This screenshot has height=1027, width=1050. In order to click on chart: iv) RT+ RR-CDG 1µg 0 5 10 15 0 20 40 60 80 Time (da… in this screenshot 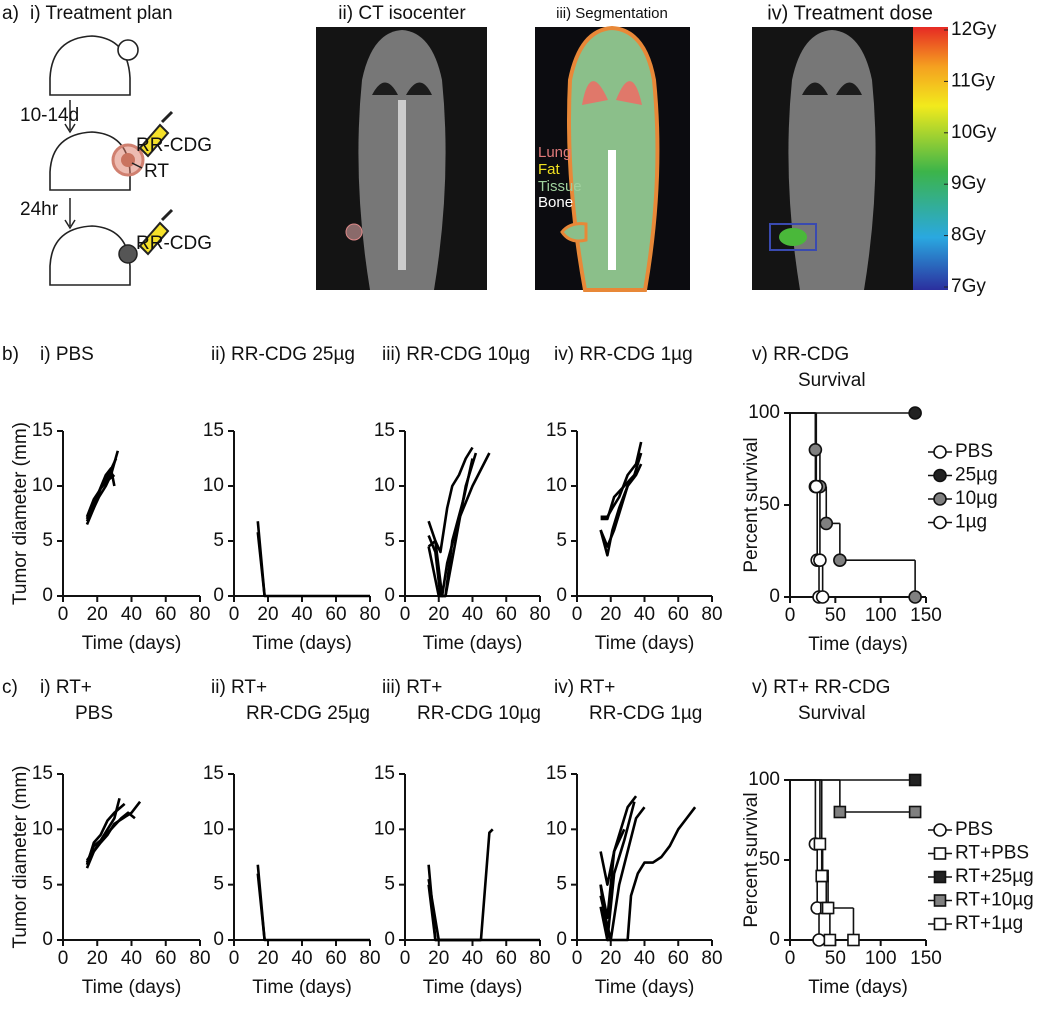, I will do `click(634, 837)`.